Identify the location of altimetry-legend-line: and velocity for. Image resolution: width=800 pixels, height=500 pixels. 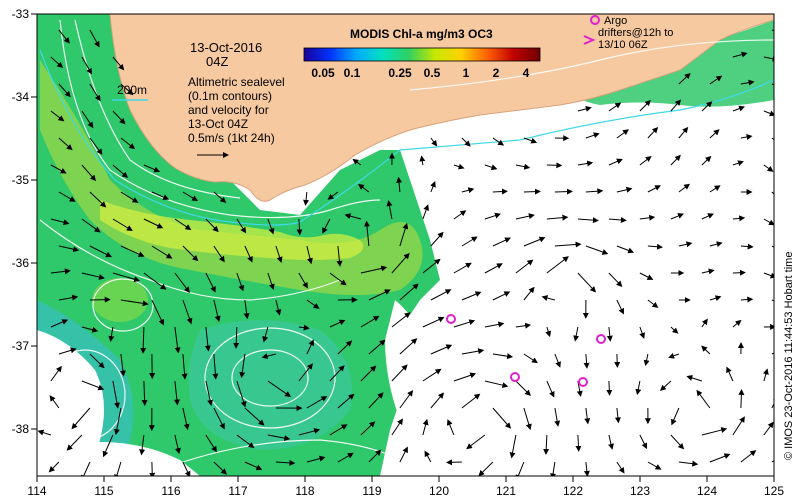
(228, 110).